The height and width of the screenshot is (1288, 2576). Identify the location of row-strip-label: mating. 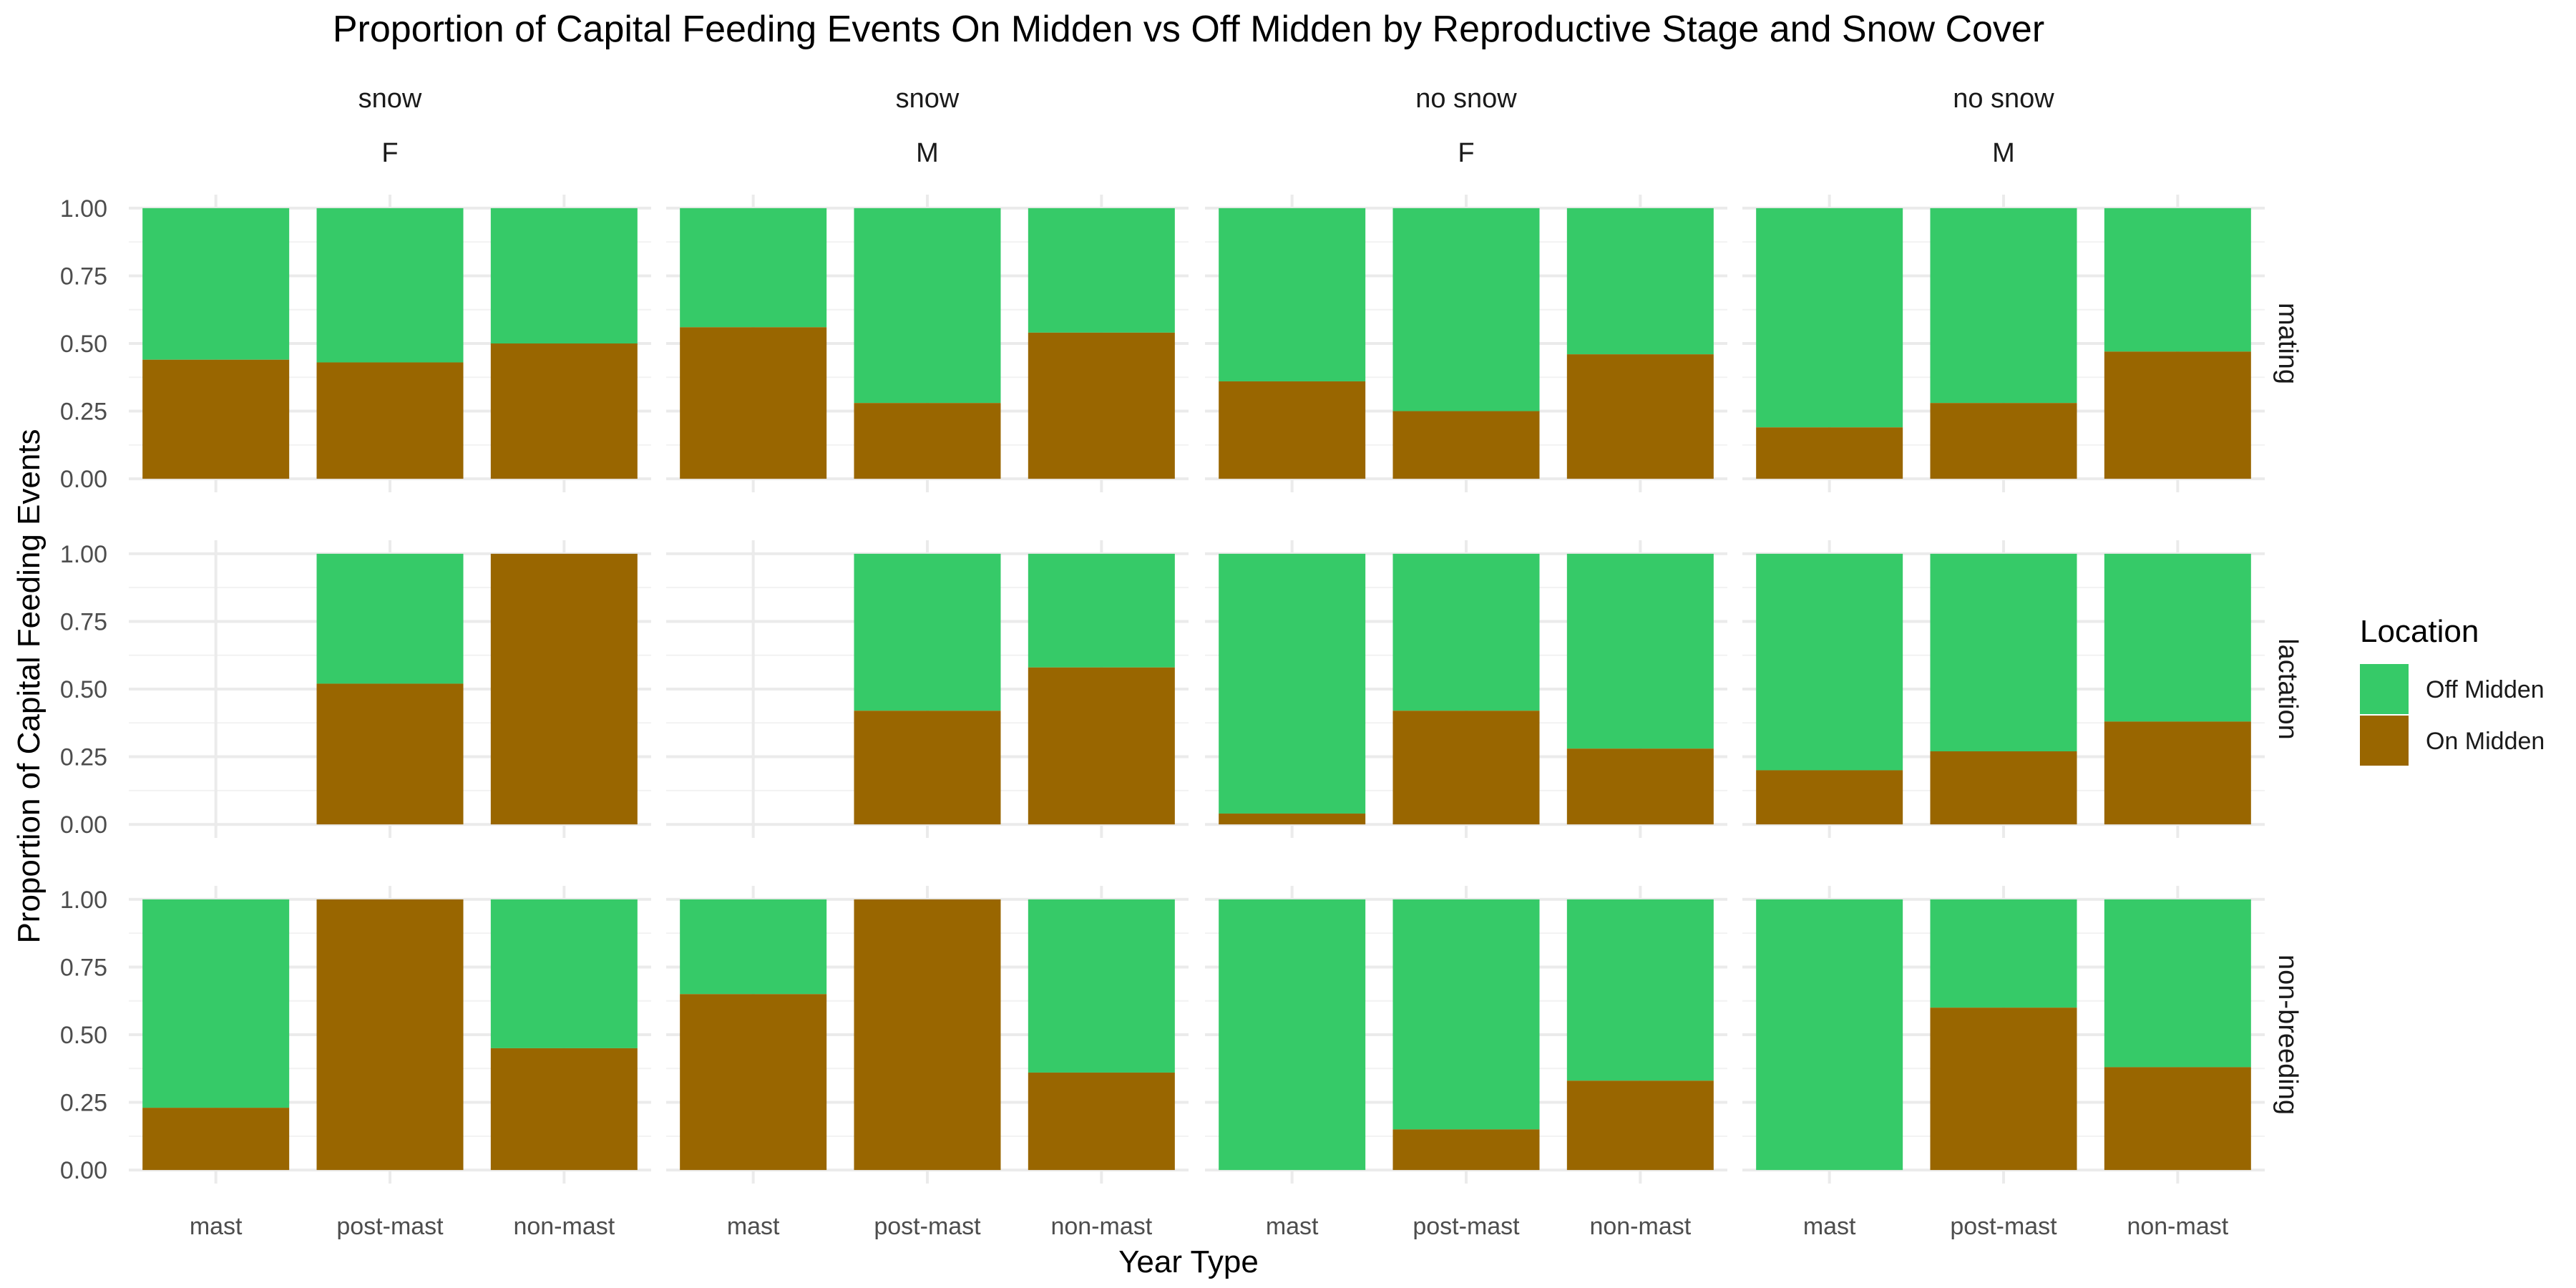
(2288, 343).